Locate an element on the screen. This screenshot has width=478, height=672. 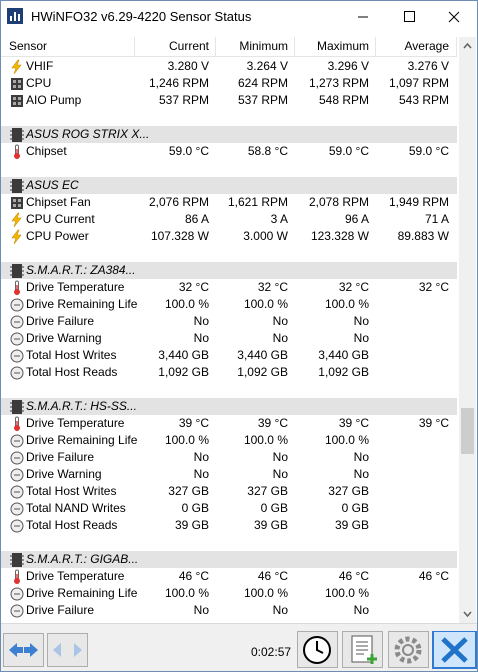
sensor-value: 86 A is located at coordinates (196, 219).